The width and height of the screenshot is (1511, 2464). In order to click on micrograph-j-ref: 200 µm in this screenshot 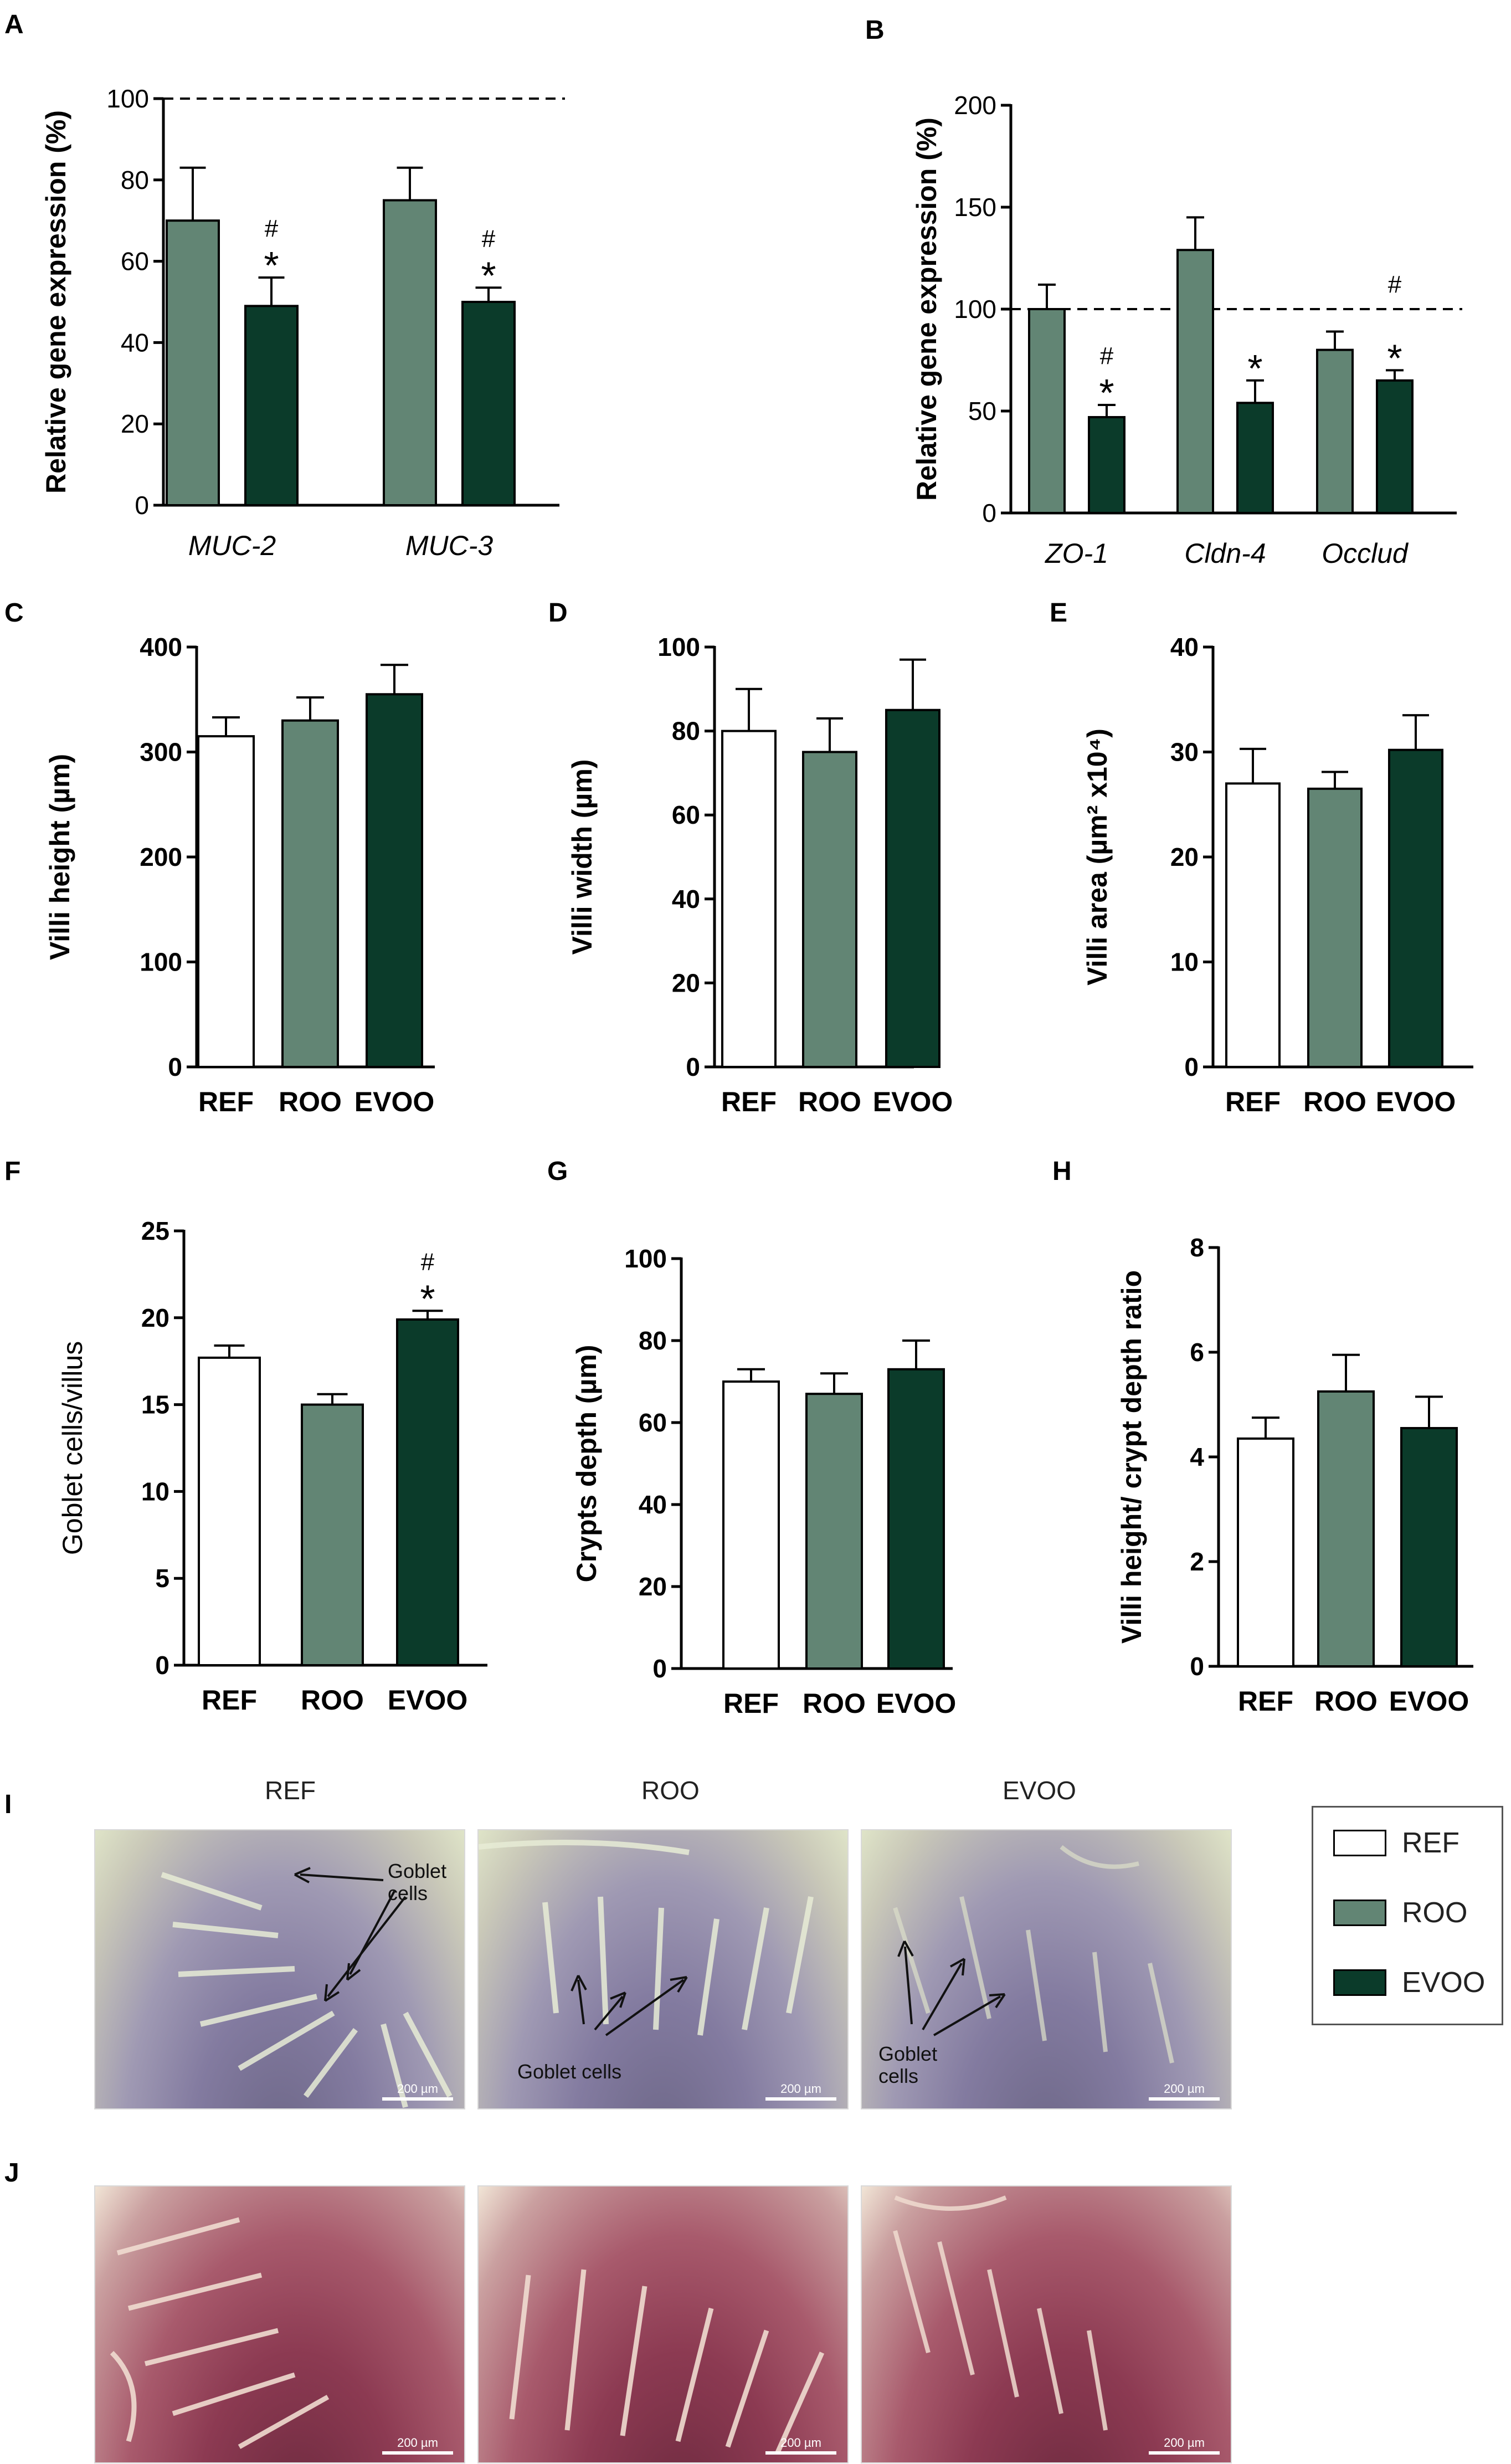, I will do `click(279, 2324)`.